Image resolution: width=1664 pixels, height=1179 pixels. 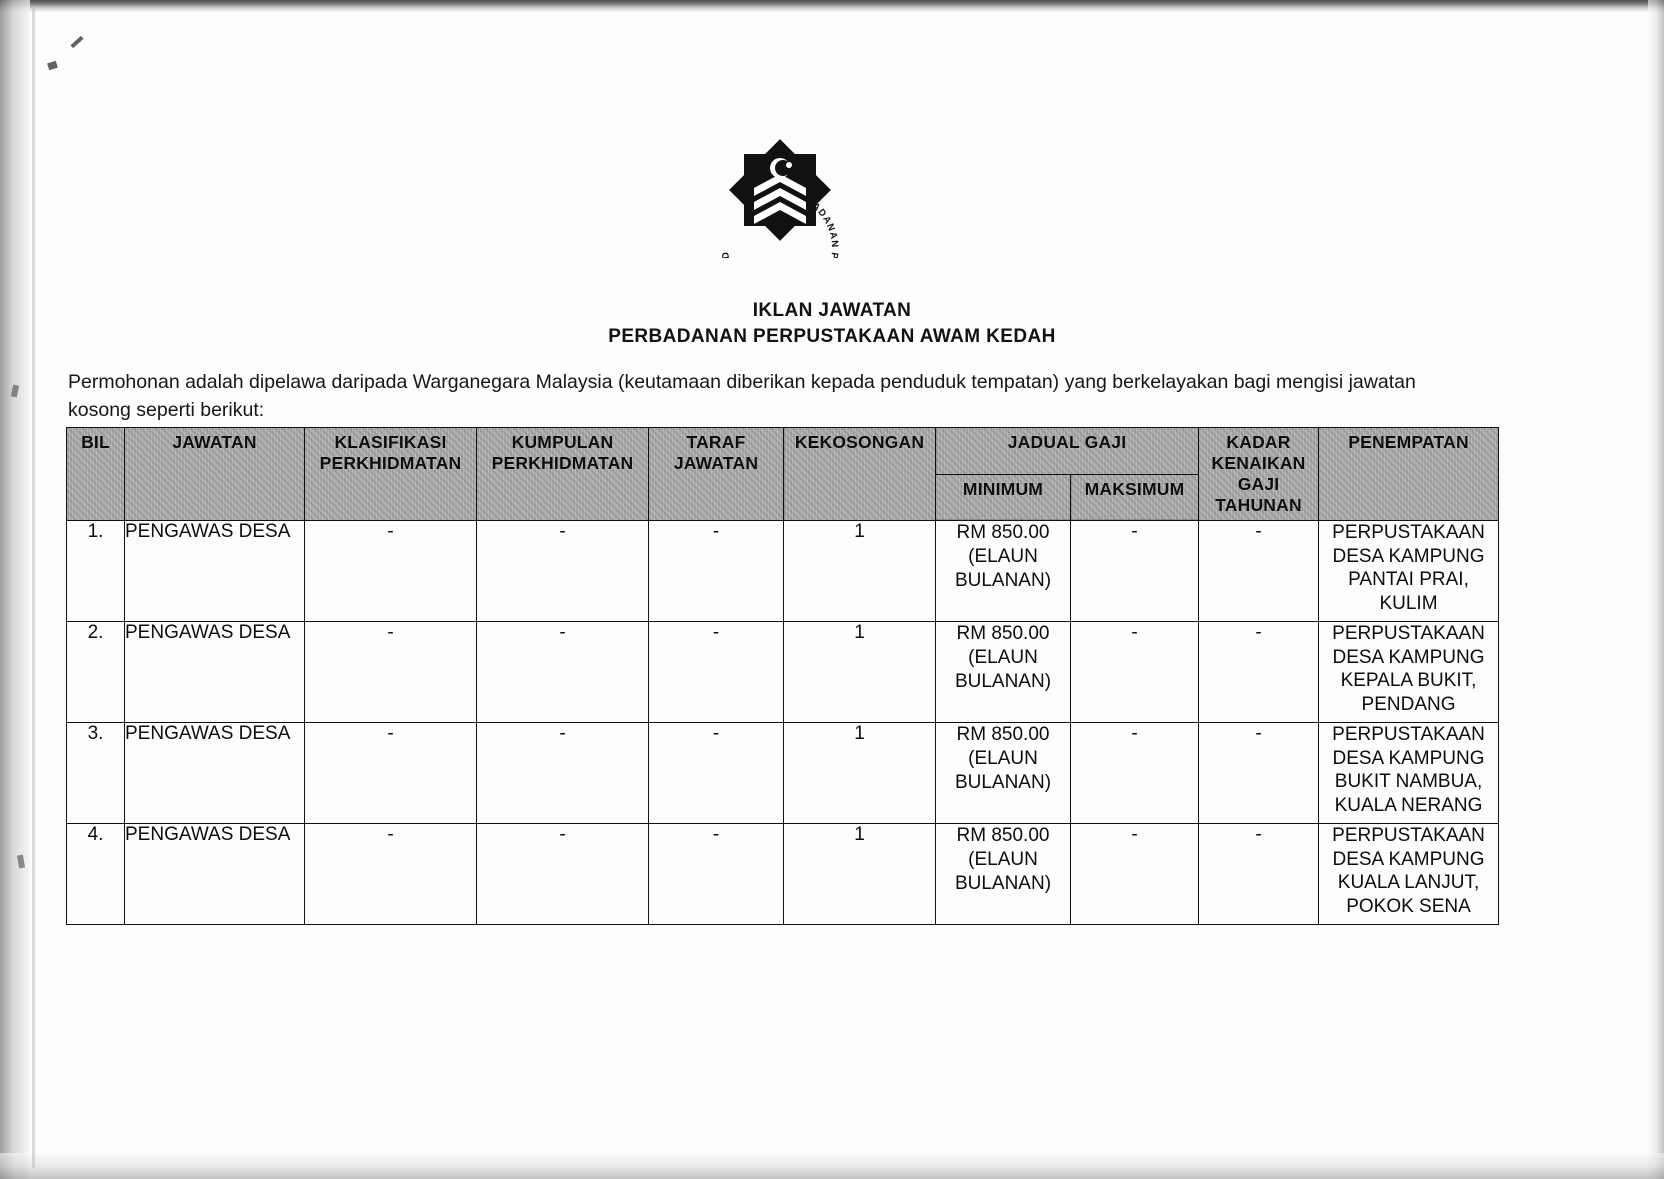 What do you see at coordinates (832, 6) in the screenshot?
I see `scan-edge-top` at bounding box center [832, 6].